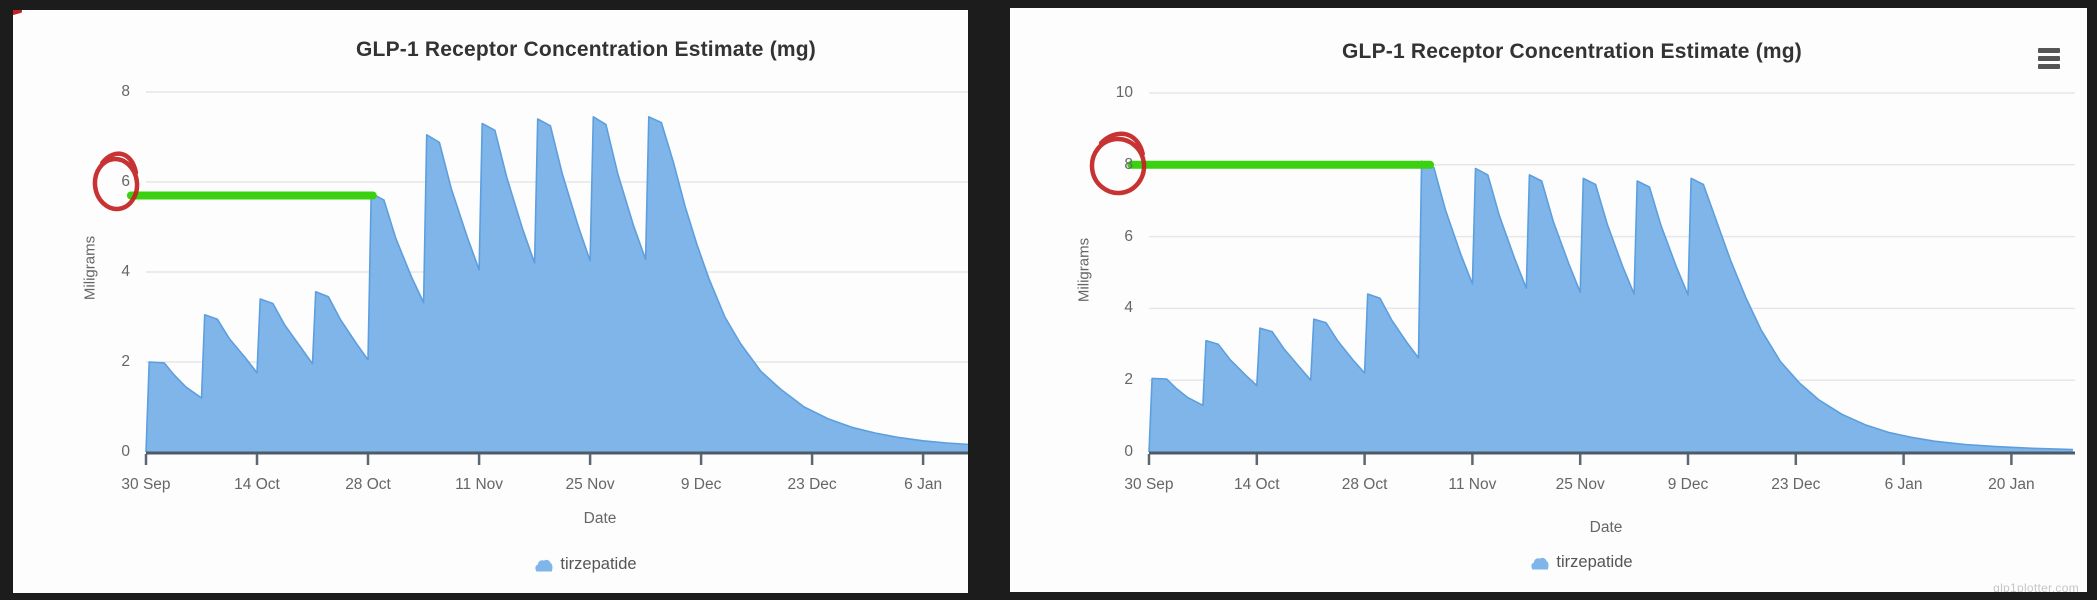 This screenshot has height=600, width=2097. Describe the element at coordinates (2049, 58) in the screenshot. I see `chart-menu-icon` at that location.